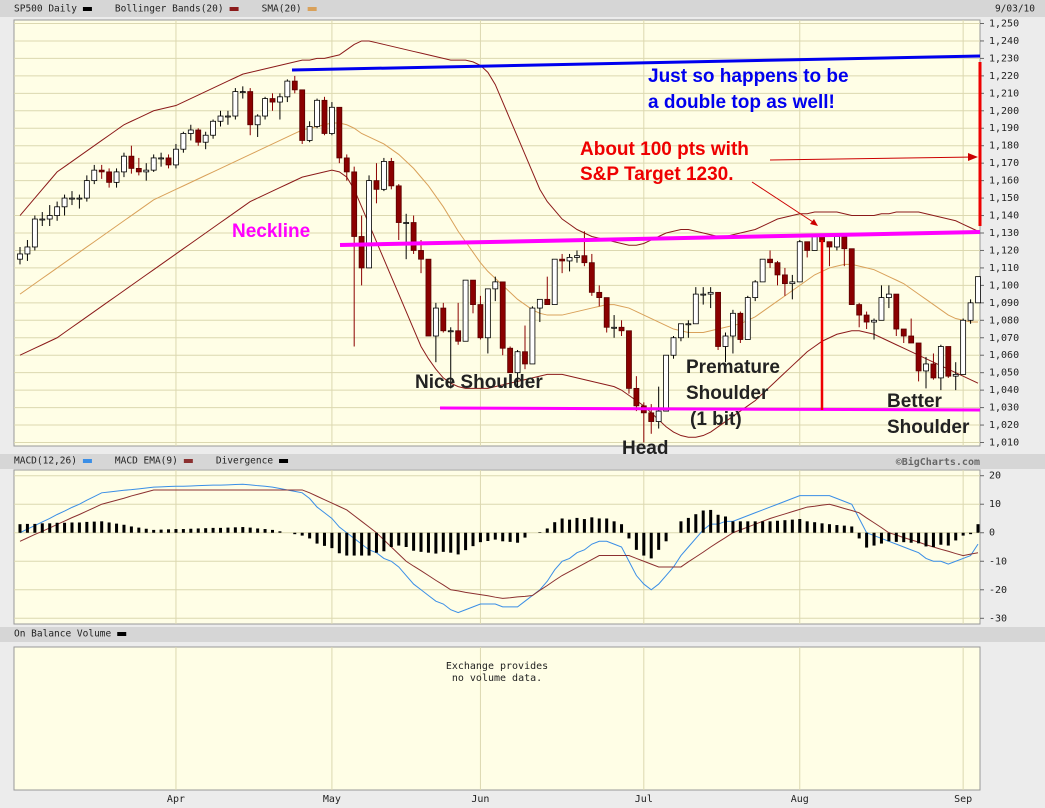  I want to click on annotation: Shoulder, so click(727, 393).